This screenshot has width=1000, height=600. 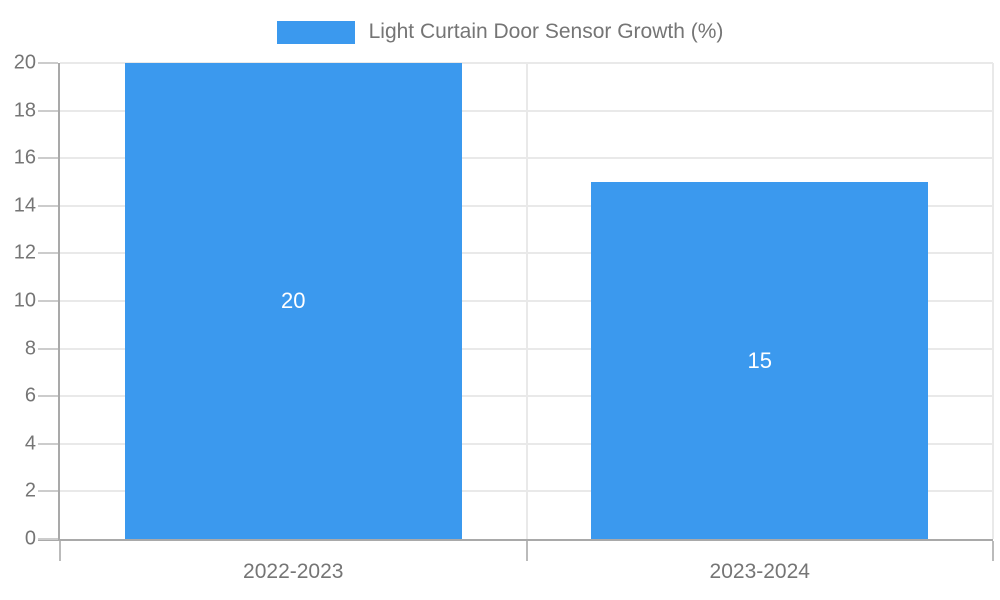 I want to click on legend: Light Curtain Door Sensor Growth (%), so click(x=500, y=32).